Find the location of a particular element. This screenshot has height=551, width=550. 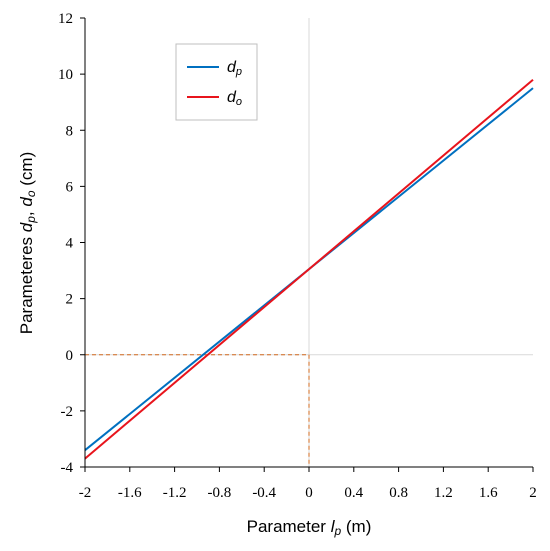

y-tick-label-8: 12 is located at coordinates (65, 19).